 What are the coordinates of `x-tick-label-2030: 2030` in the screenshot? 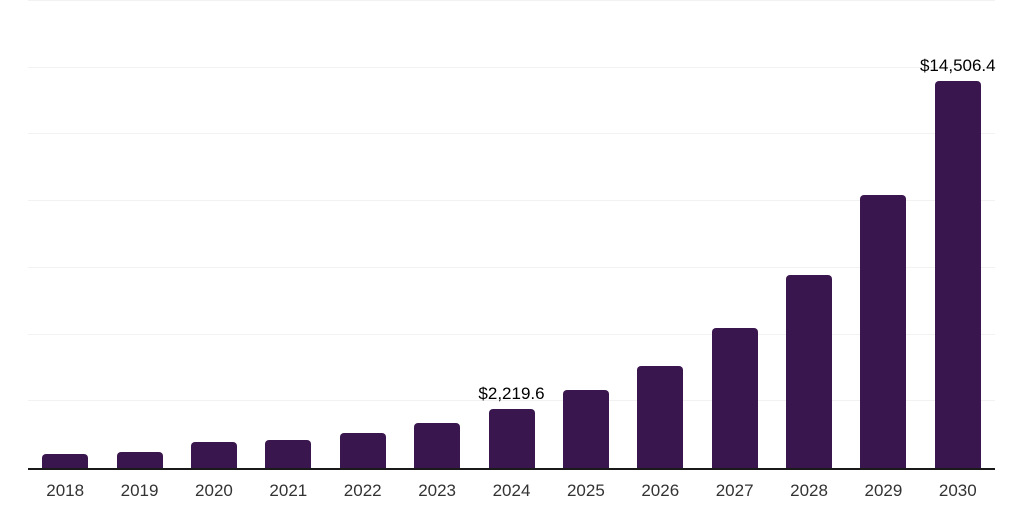 It's located at (957, 490).